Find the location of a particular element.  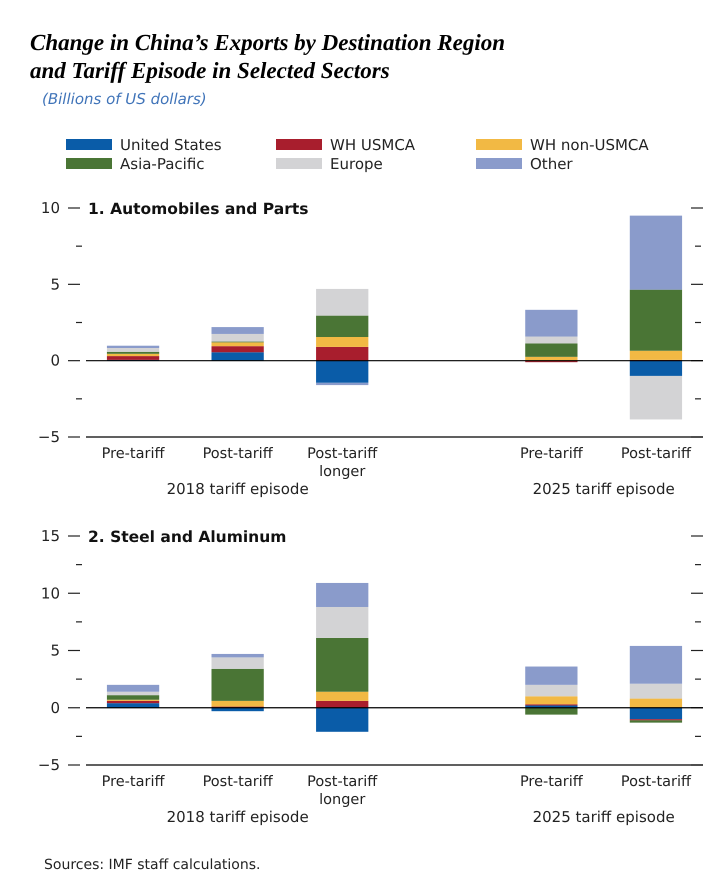

text: (Billions of US dollars) is located at coordinates (124, 99).